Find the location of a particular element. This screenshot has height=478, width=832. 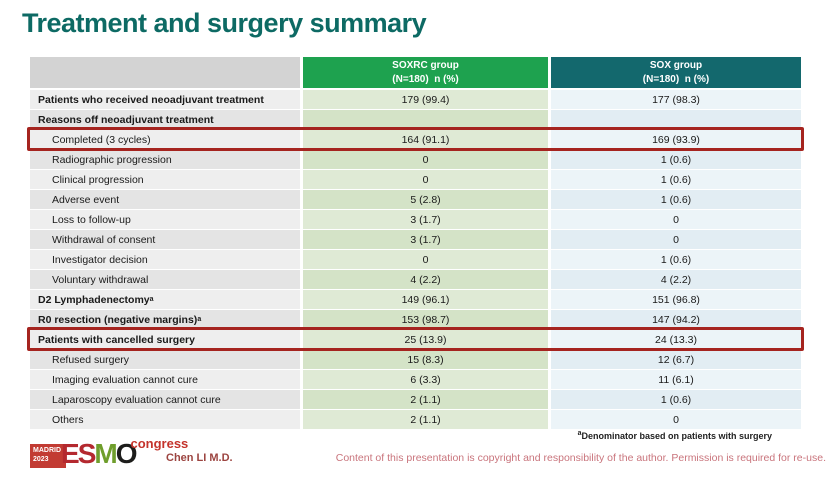

esmo-letter: E is located at coordinates (70, 453).